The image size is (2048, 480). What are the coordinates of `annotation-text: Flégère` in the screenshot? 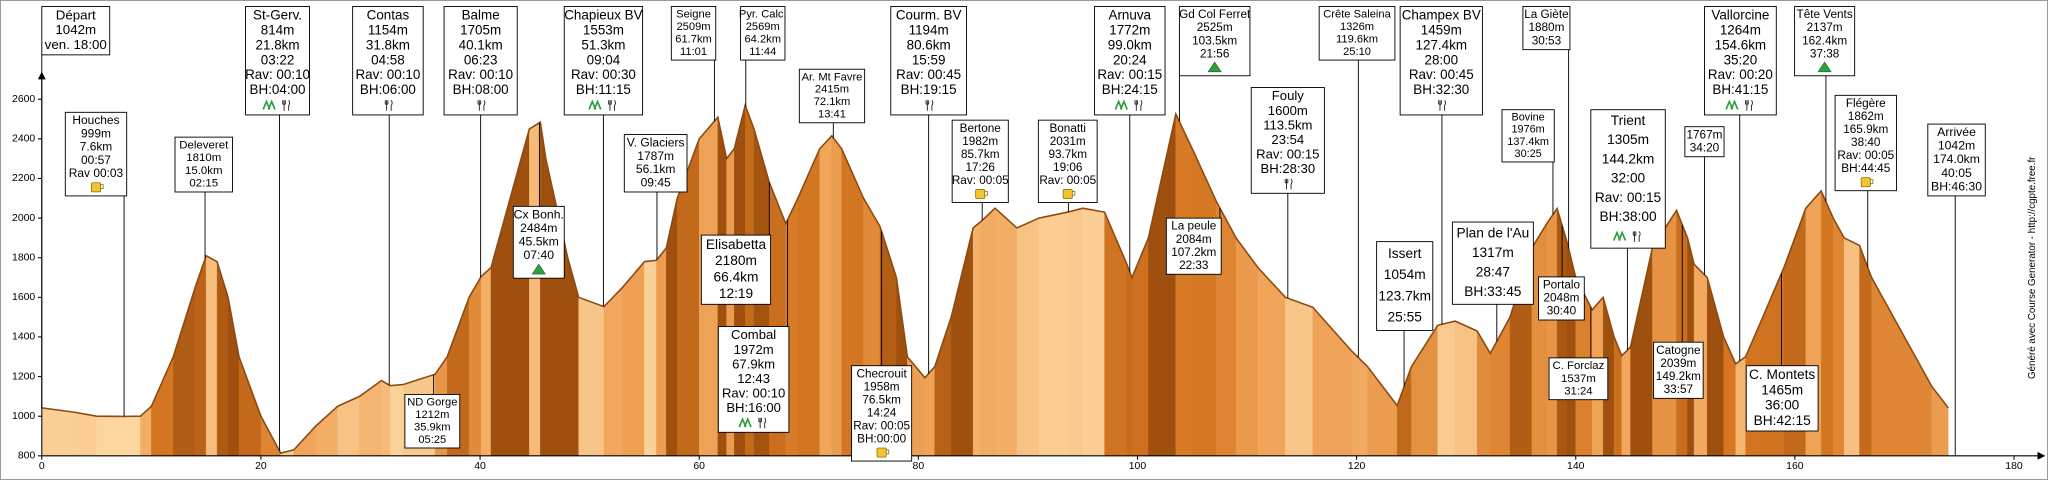 It's located at (1866, 103).